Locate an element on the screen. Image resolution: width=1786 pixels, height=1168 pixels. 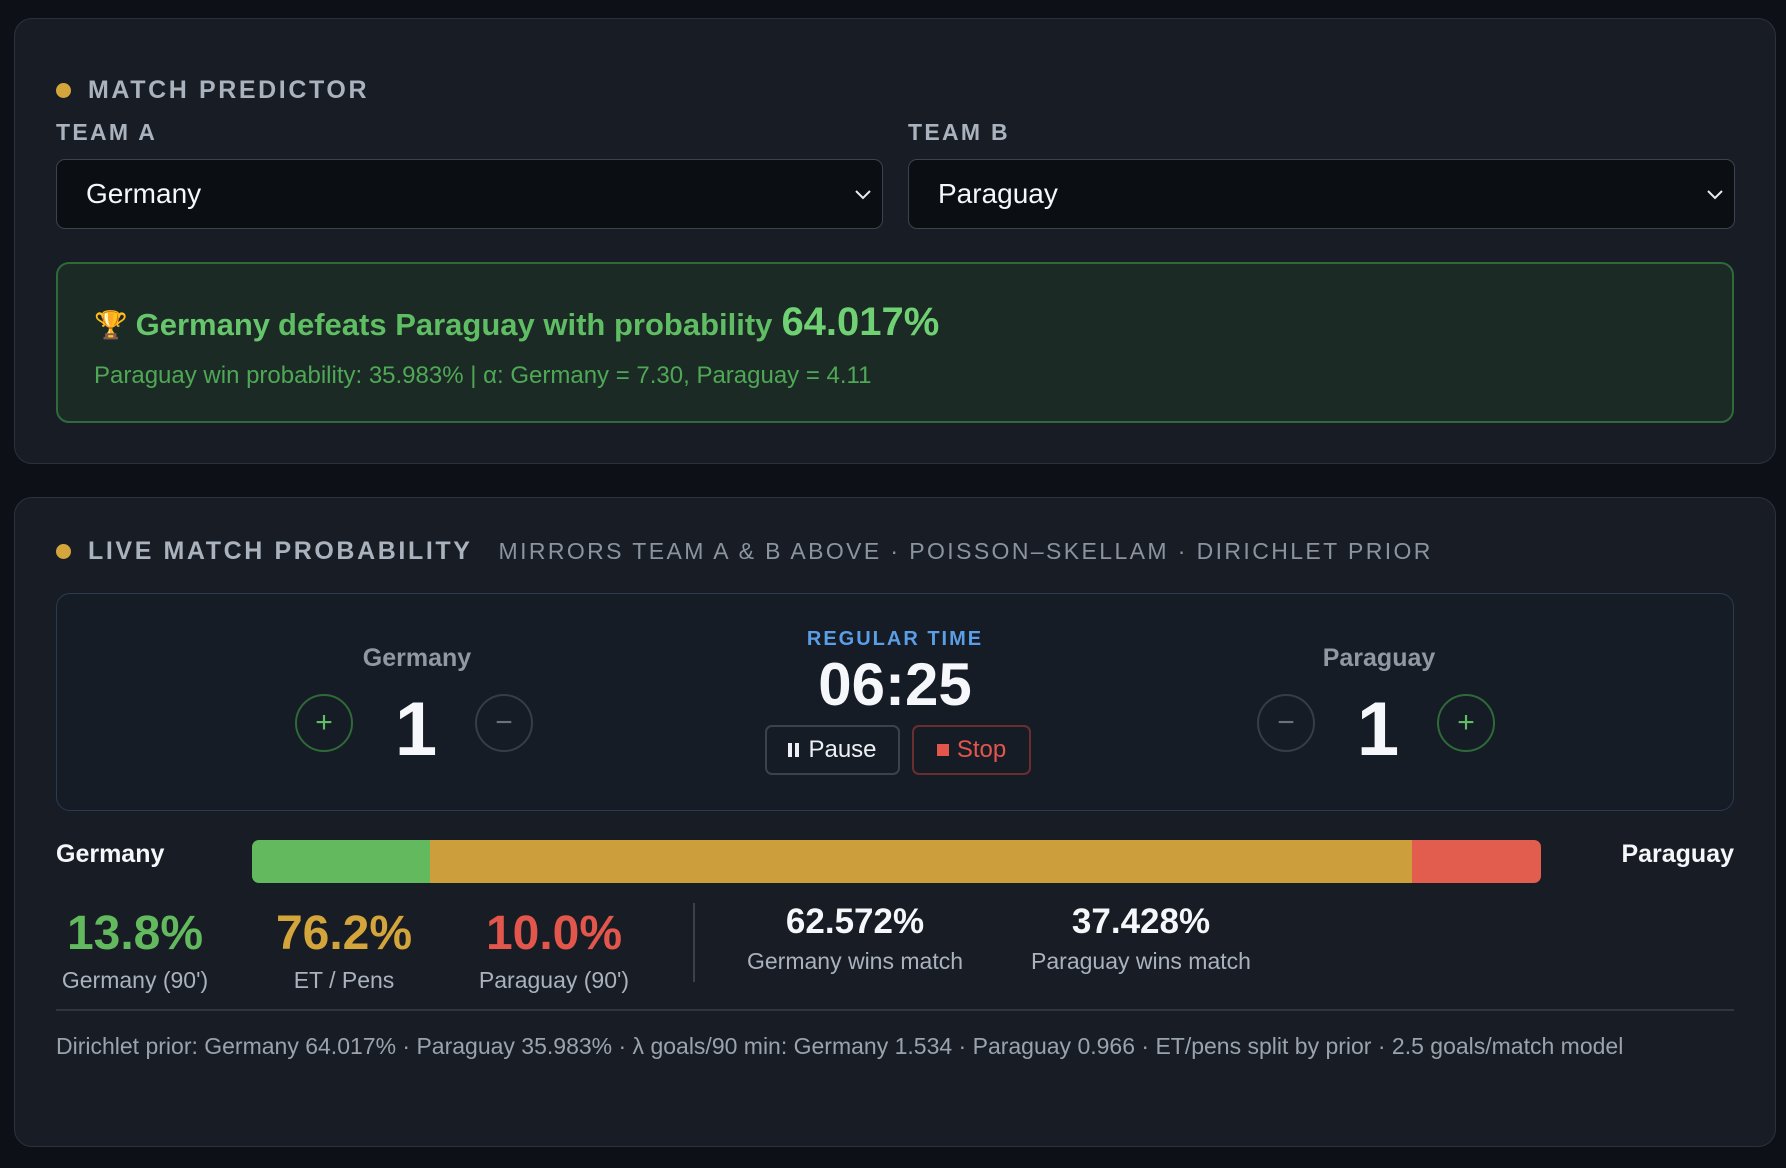
team-b-select-value: Paraguay is located at coordinates (998, 193).